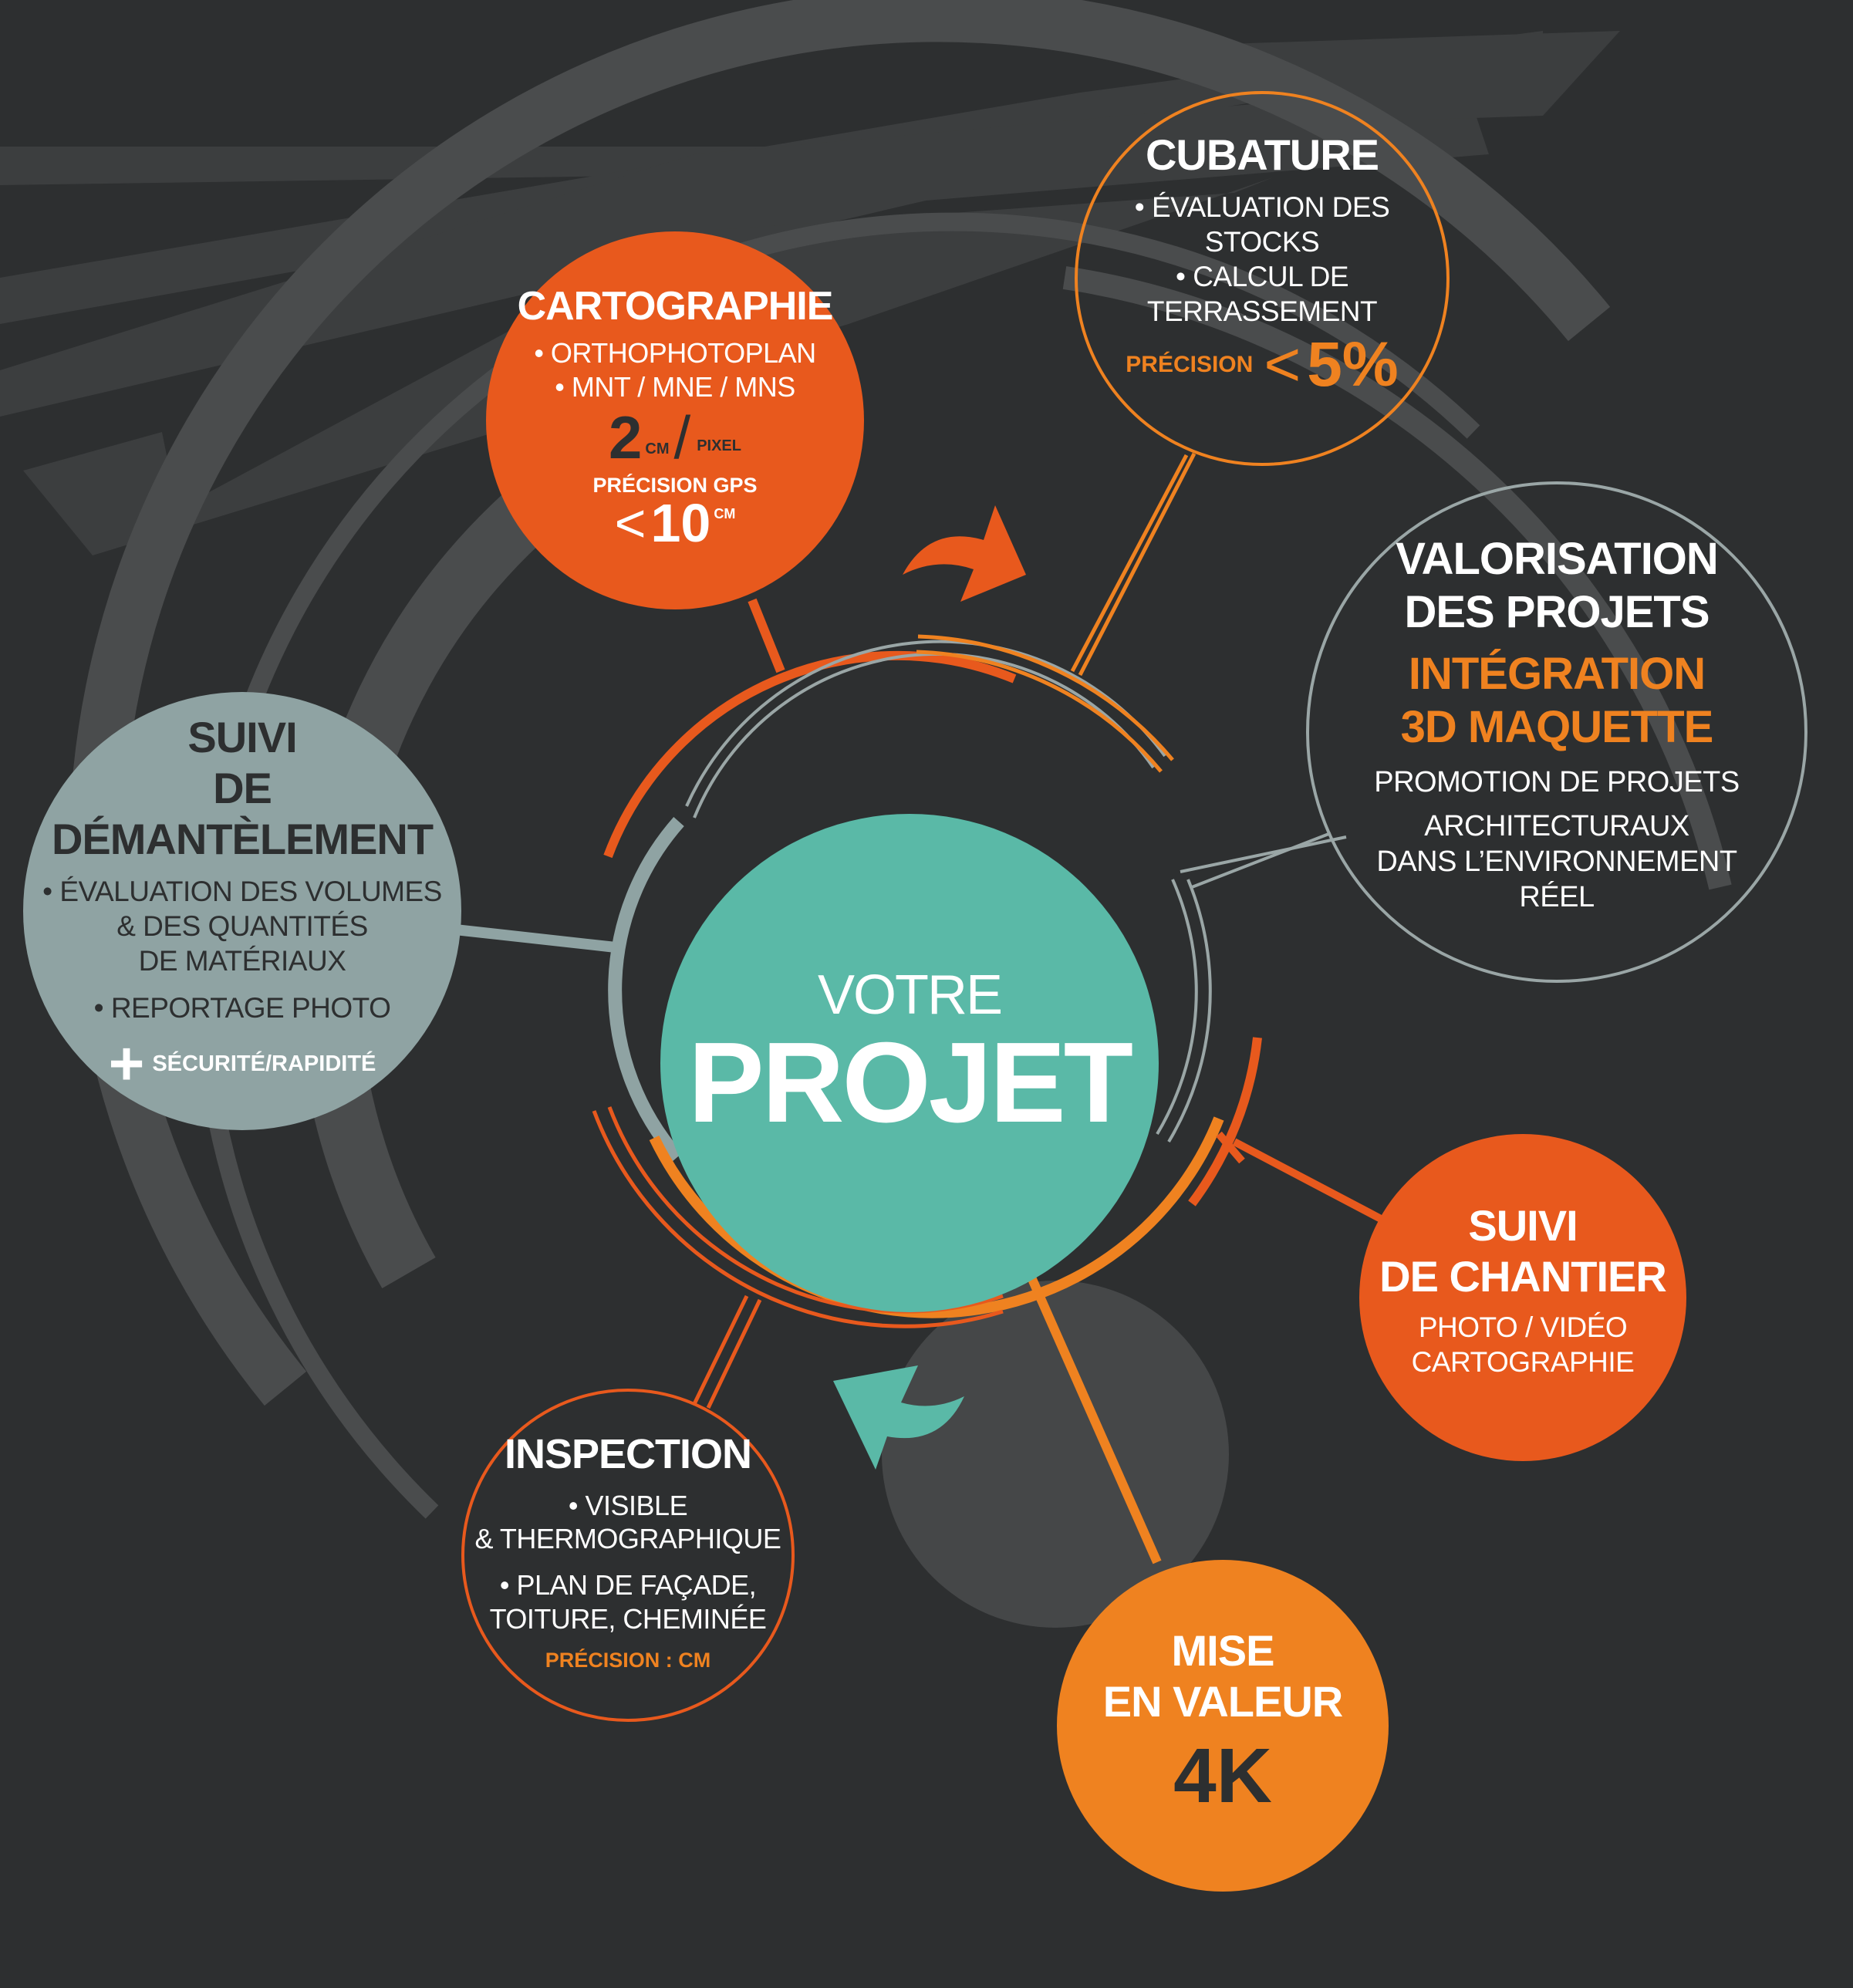  I want to click on inspection-line-2: & THERMOGRAPHIQUE, so click(627, 1539).